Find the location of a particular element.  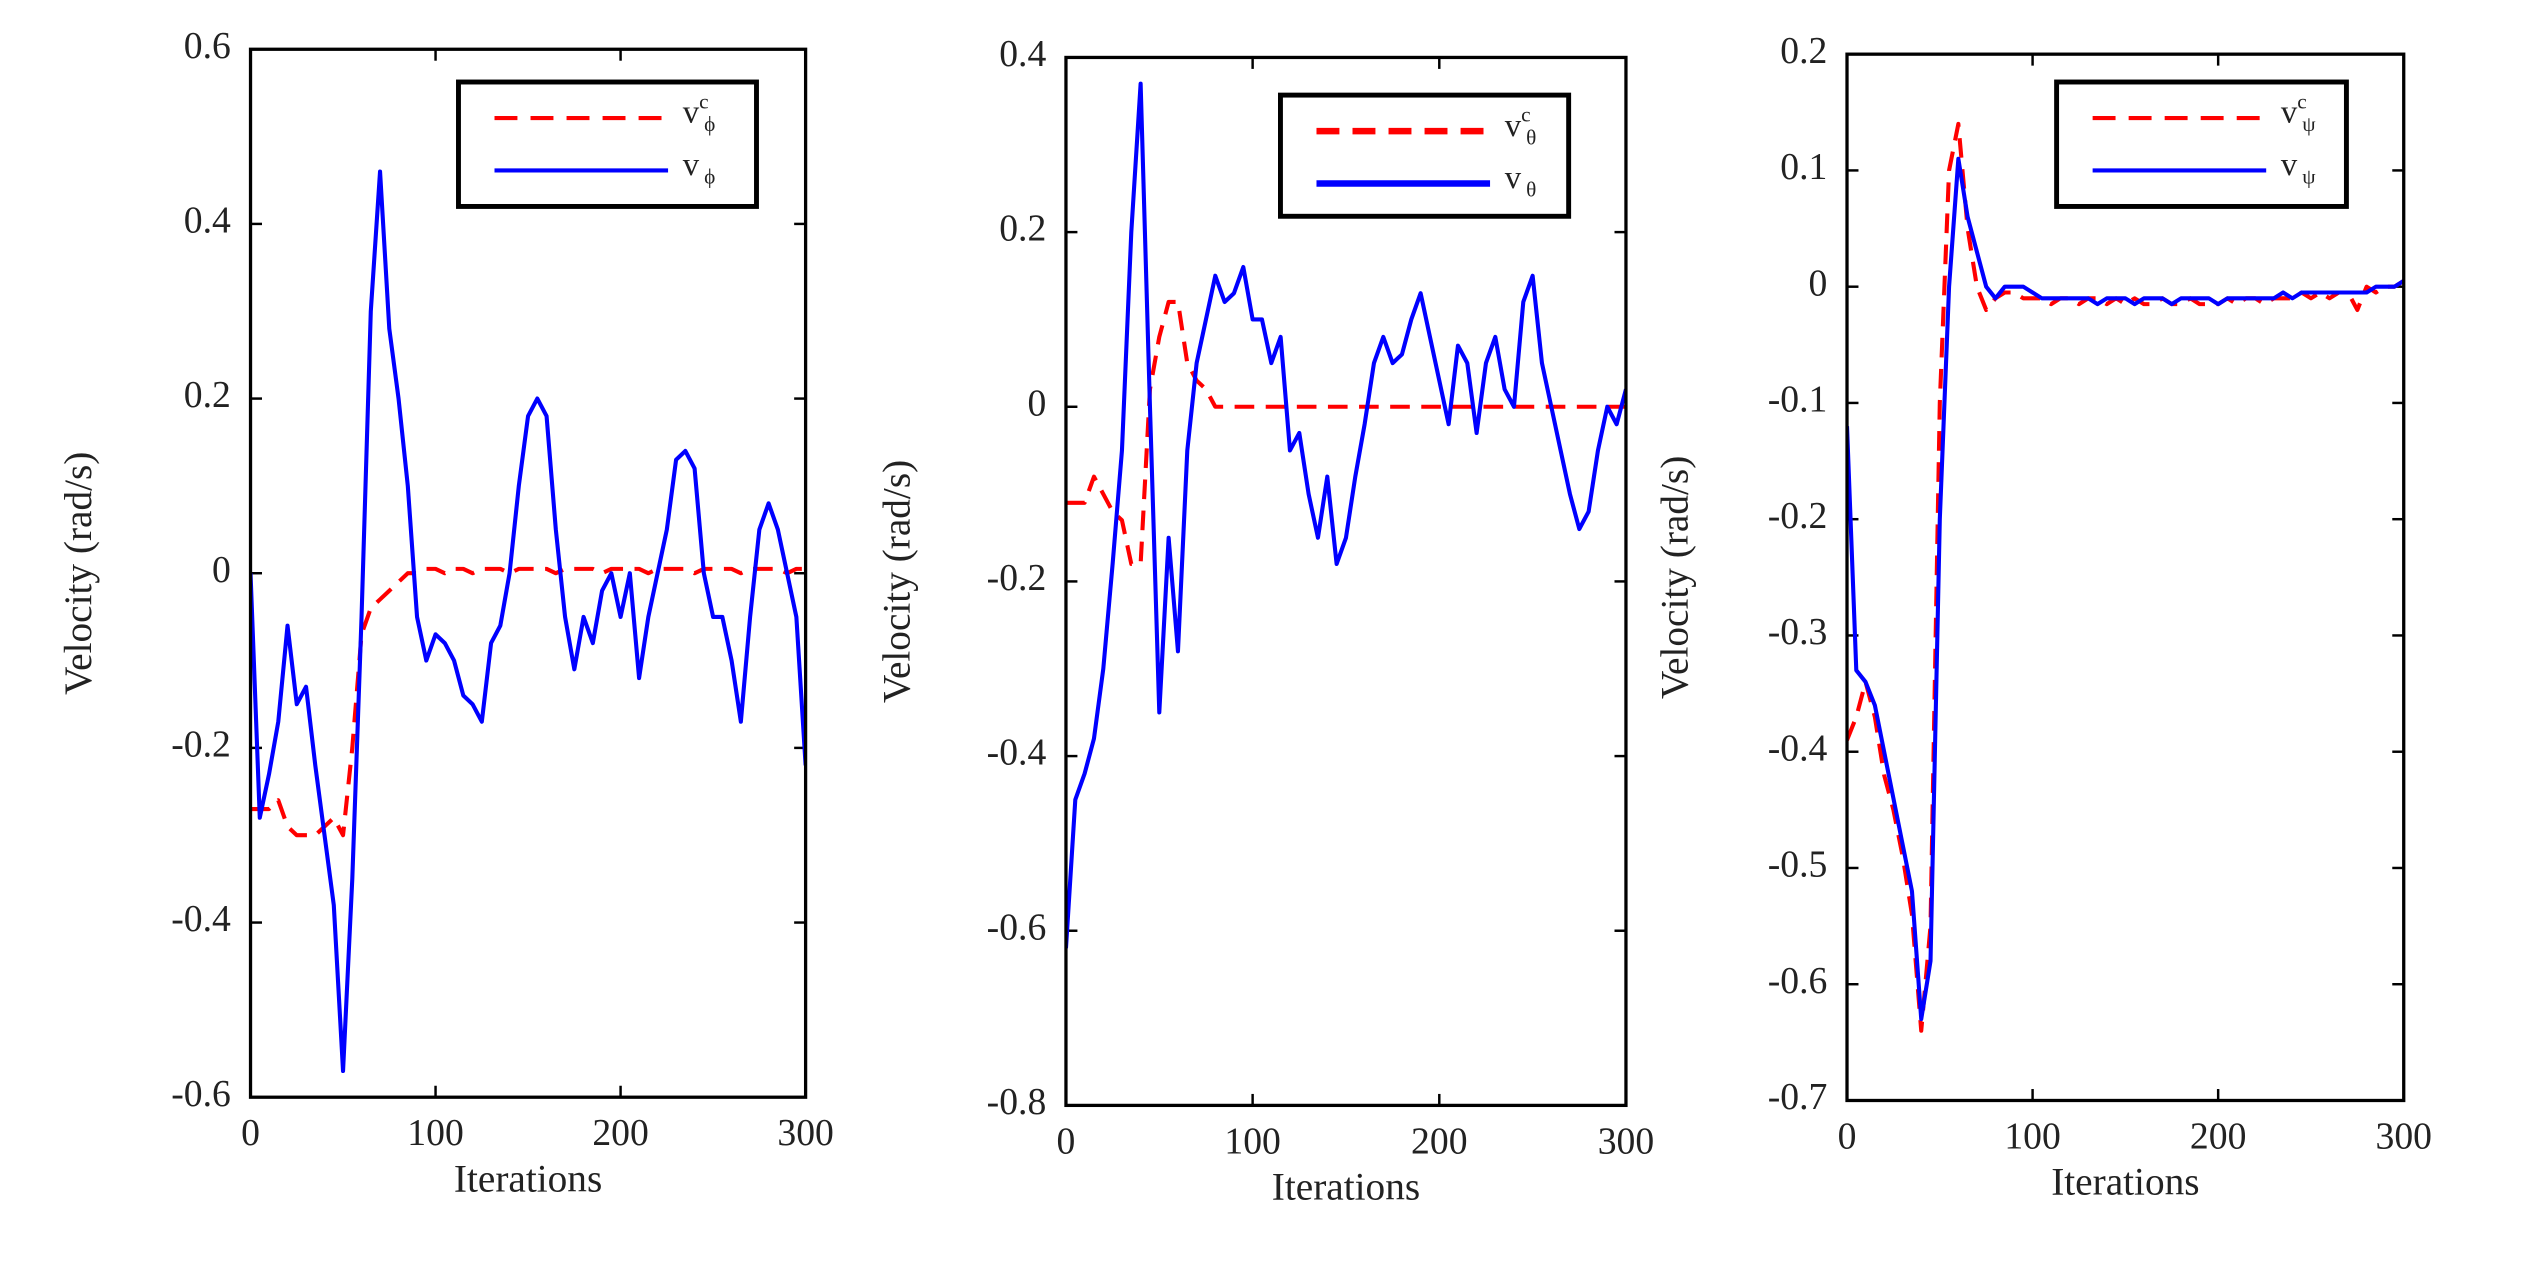

y-tick-label: 0.1 is located at coordinates (1803, 167).